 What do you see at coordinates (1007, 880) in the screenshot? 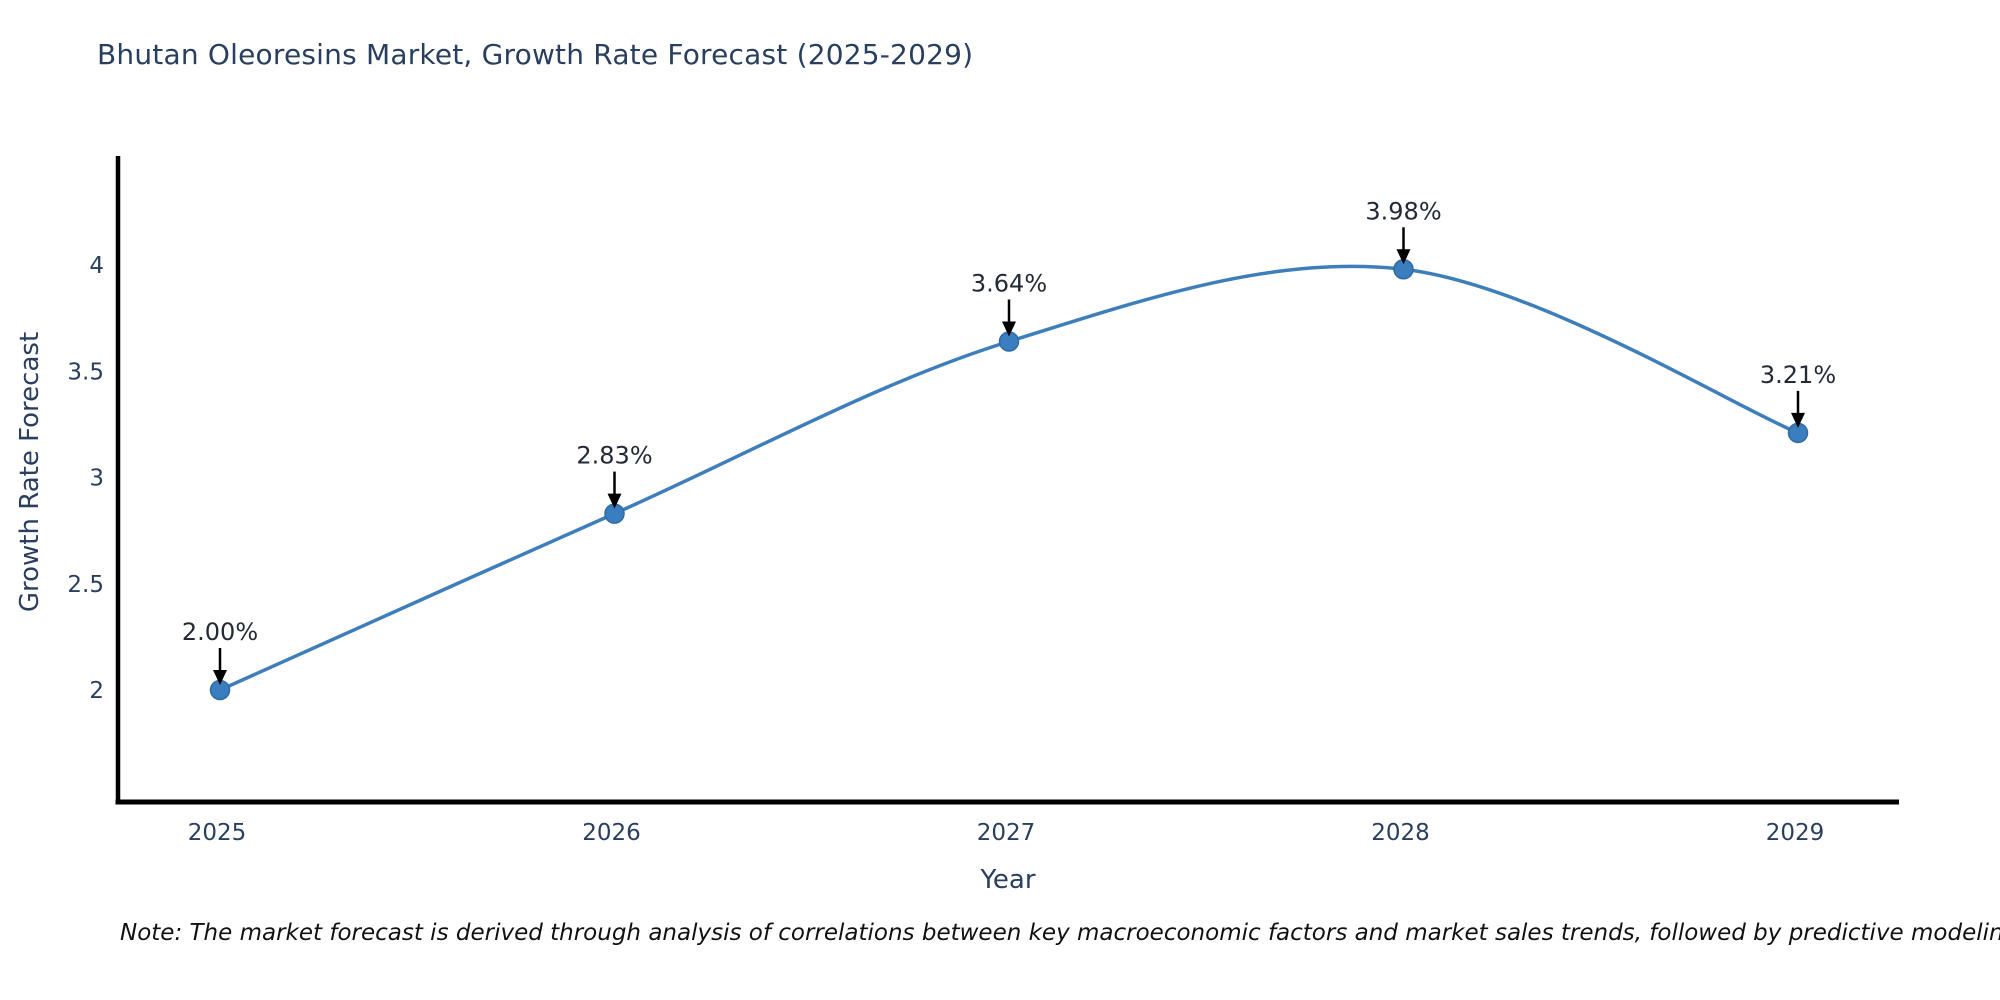
I see `x-axis-title: Year` at bounding box center [1007, 880].